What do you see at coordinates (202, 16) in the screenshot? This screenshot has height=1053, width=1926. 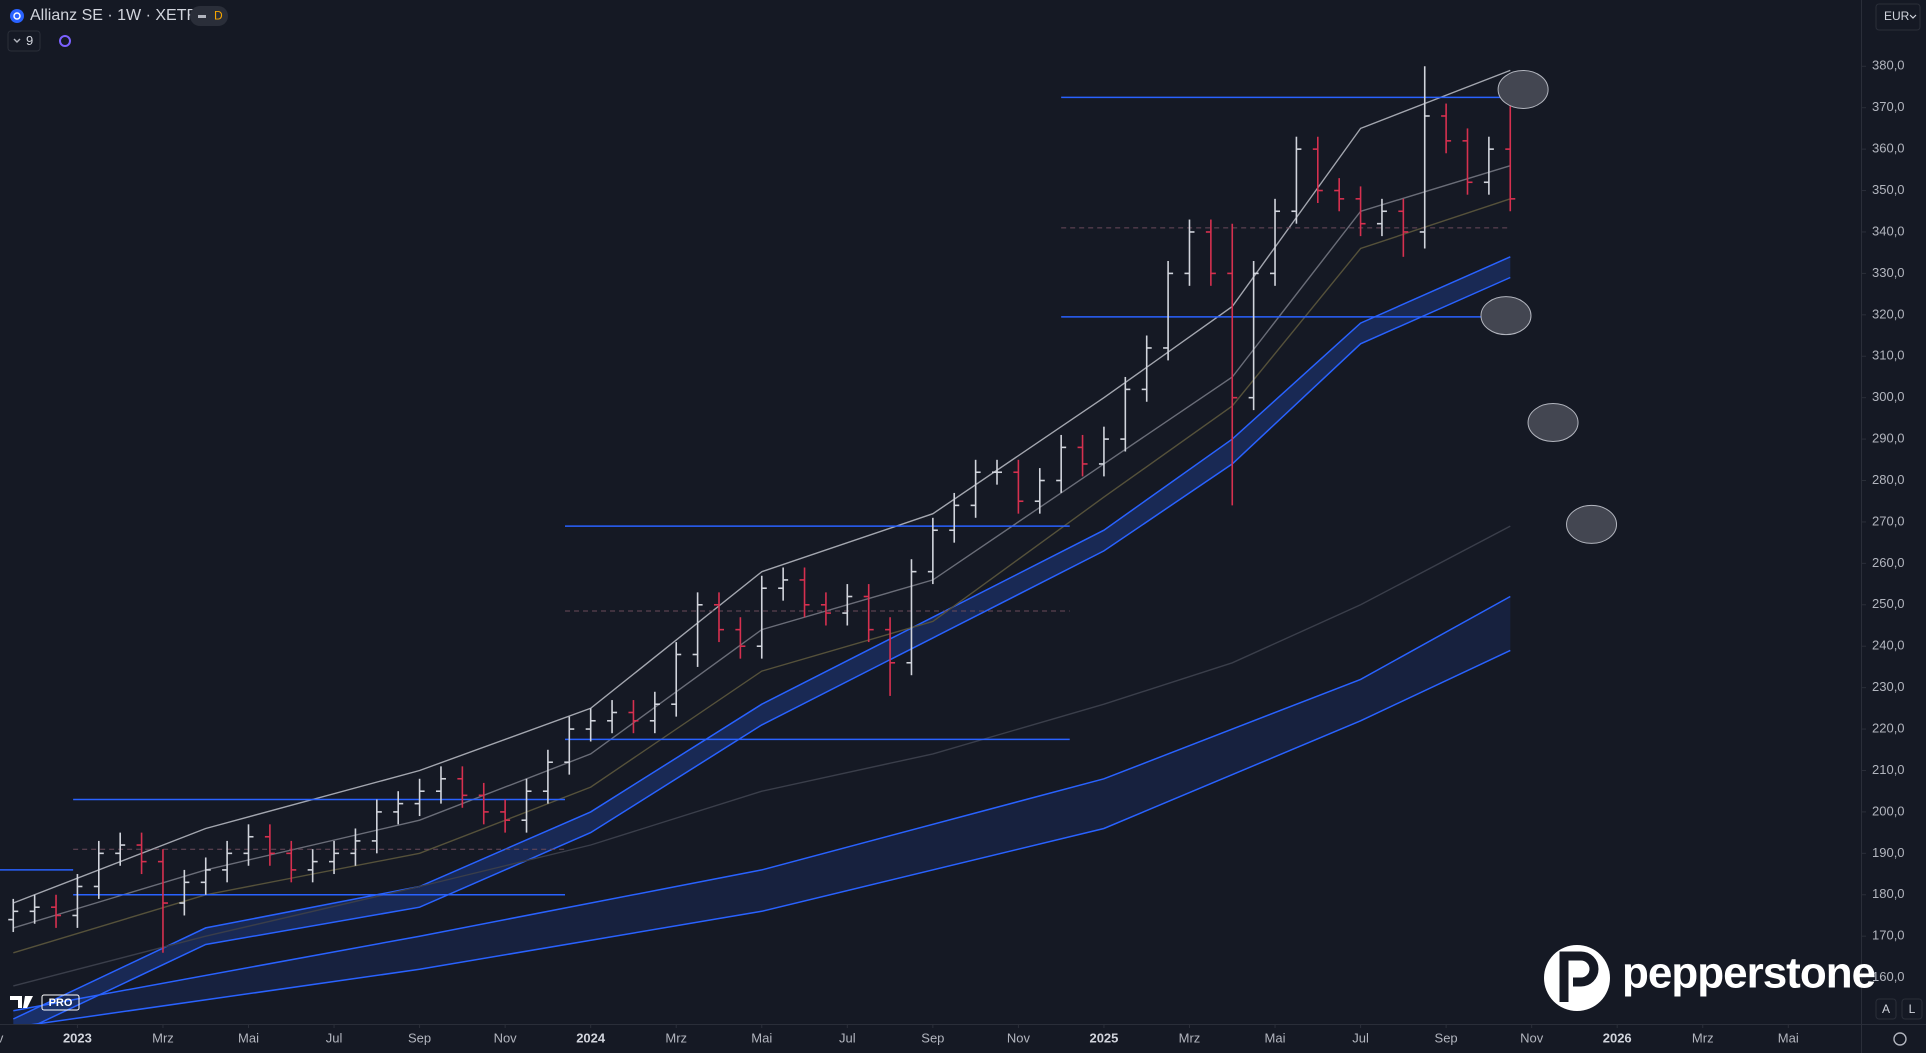 I see `badge-dash` at bounding box center [202, 16].